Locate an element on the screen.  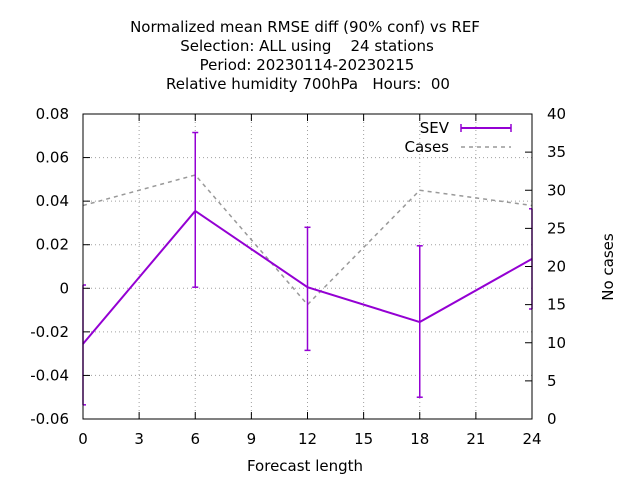
x-tick-label: 21 is located at coordinates (475, 439).